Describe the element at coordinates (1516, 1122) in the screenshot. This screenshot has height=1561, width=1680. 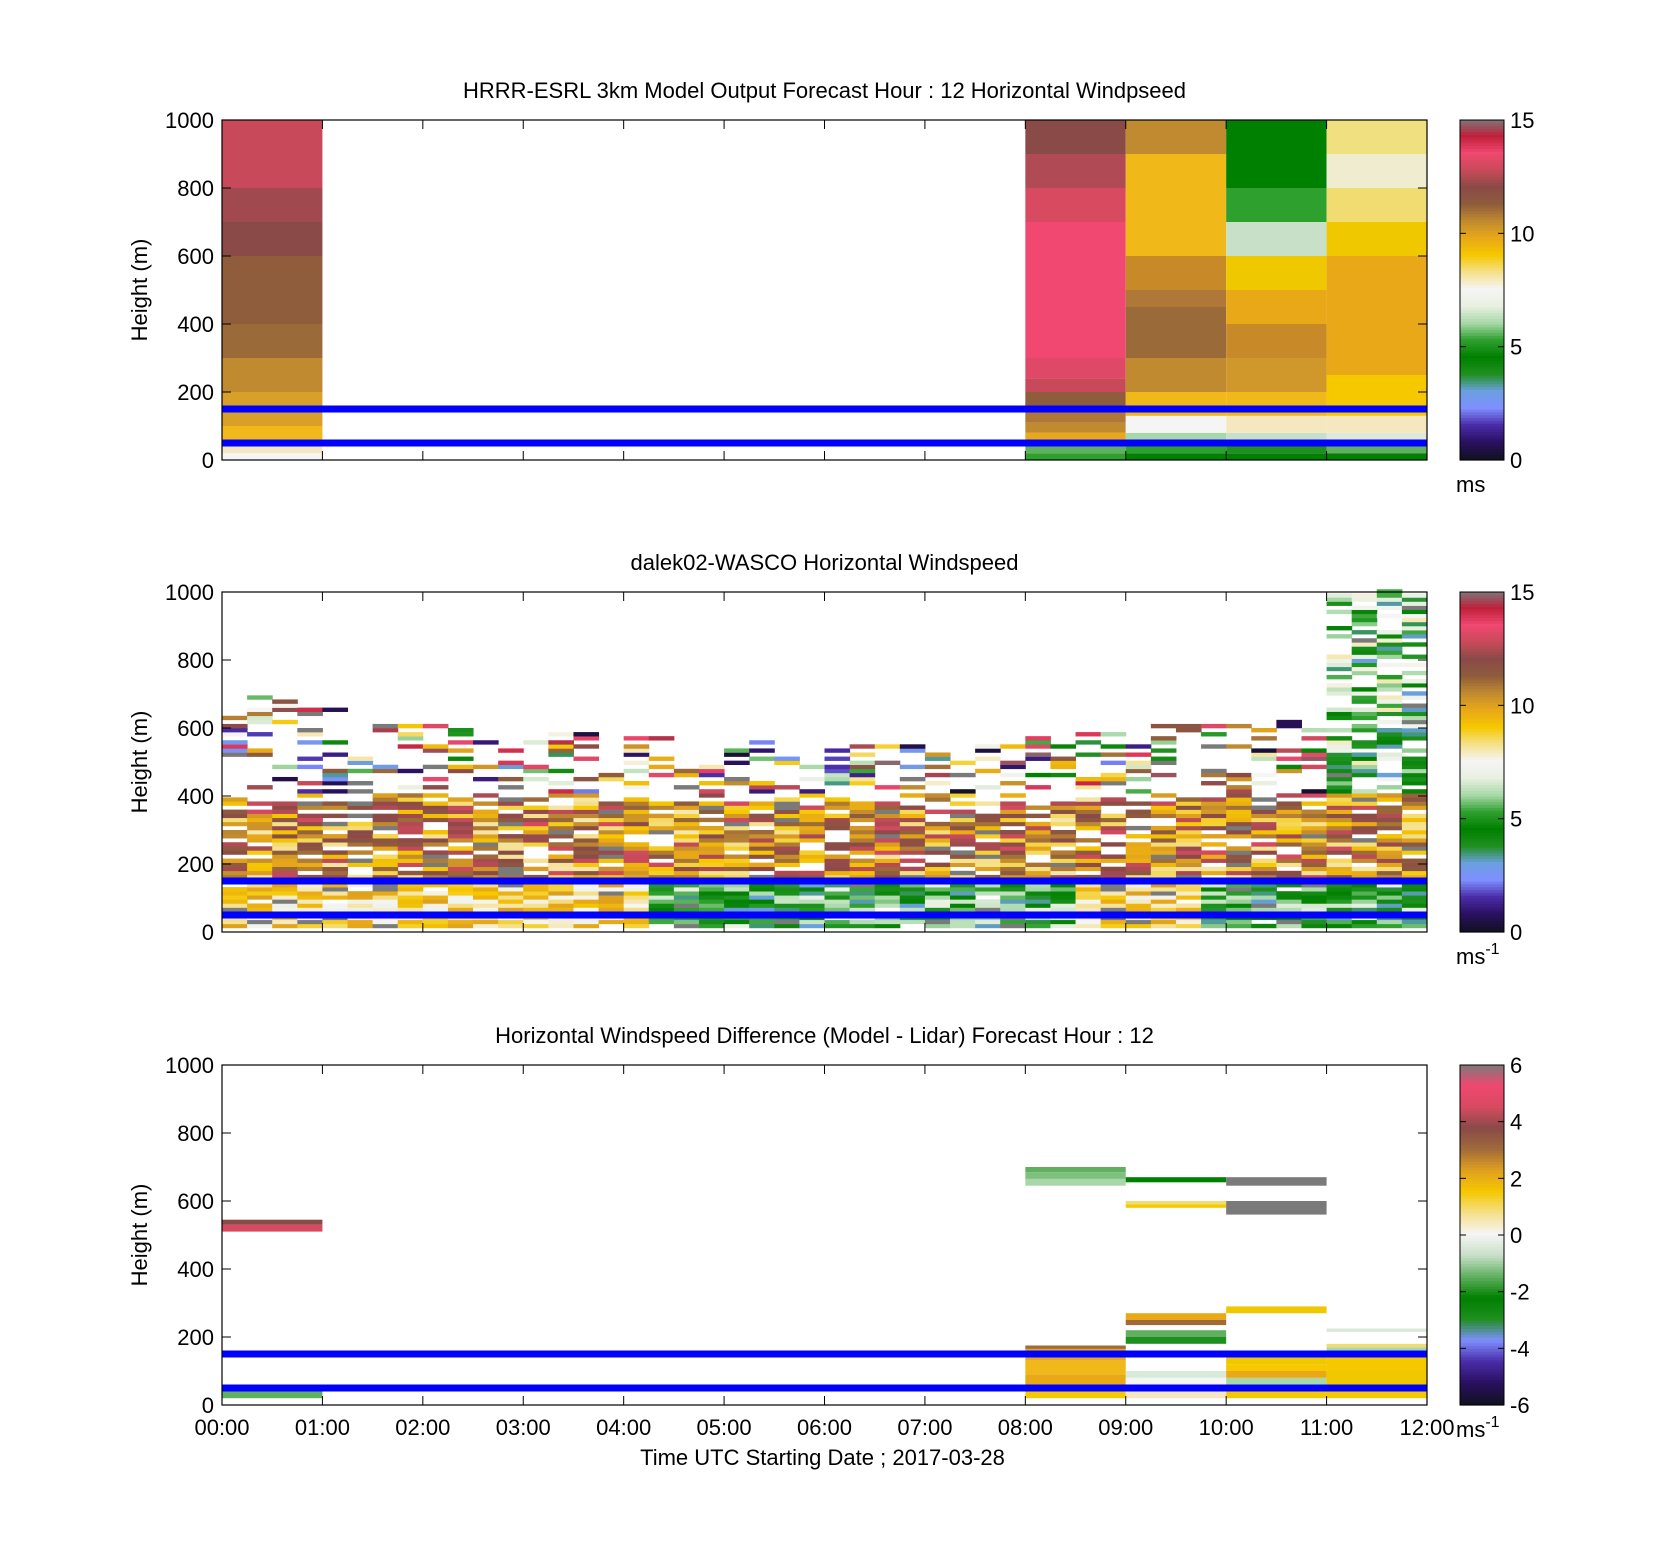
I see `colorbar-tick-label: 4` at that location.